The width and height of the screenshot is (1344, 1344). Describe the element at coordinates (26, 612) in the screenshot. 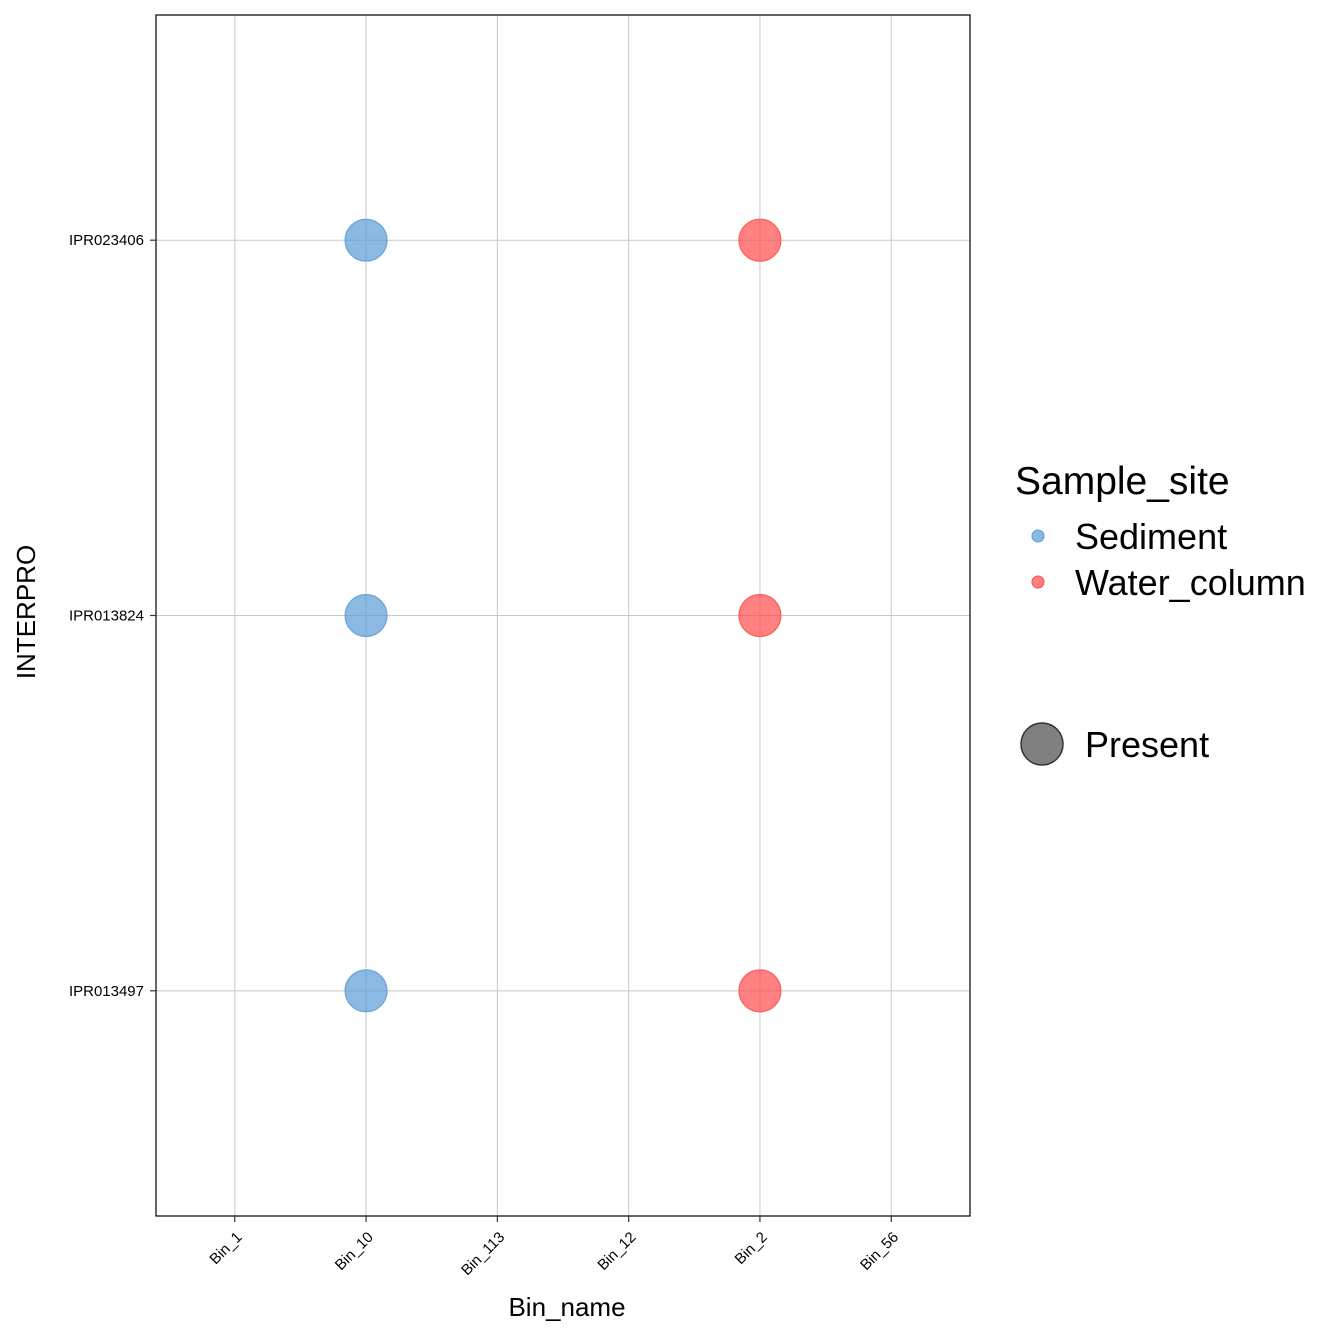

I see `y-axis-title: INTERPRO` at that location.